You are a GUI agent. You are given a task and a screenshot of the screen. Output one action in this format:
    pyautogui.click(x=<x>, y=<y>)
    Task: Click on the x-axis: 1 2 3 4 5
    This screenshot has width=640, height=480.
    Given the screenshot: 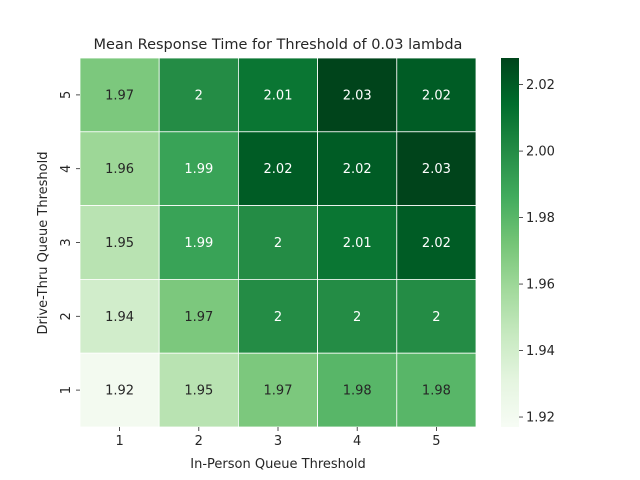 What is the action you would take?
    pyautogui.click(x=278, y=438)
    